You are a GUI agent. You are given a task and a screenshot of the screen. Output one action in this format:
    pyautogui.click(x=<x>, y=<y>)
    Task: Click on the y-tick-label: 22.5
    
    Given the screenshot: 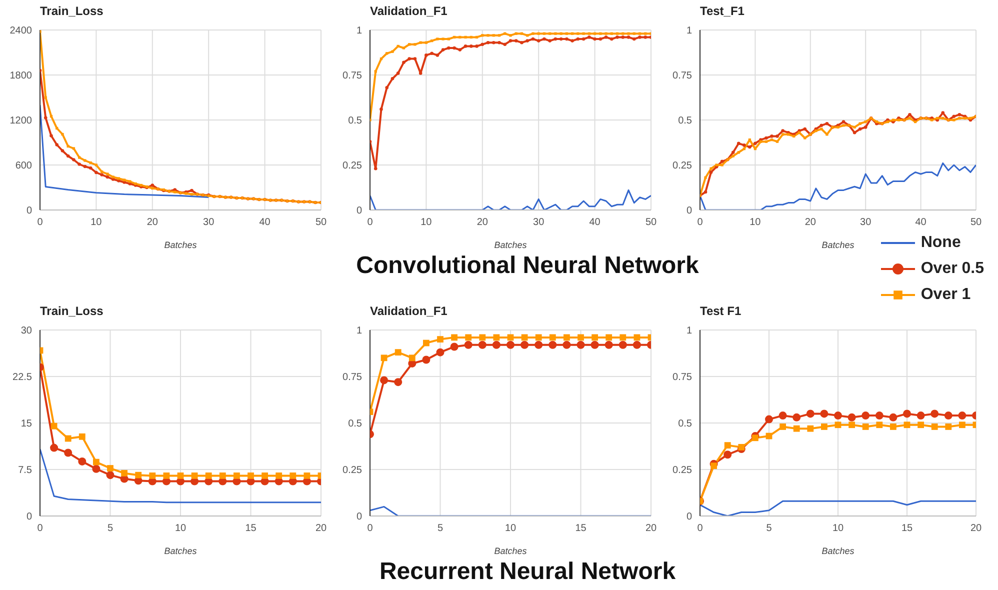 What is the action you would take?
    pyautogui.click(x=22, y=378)
    